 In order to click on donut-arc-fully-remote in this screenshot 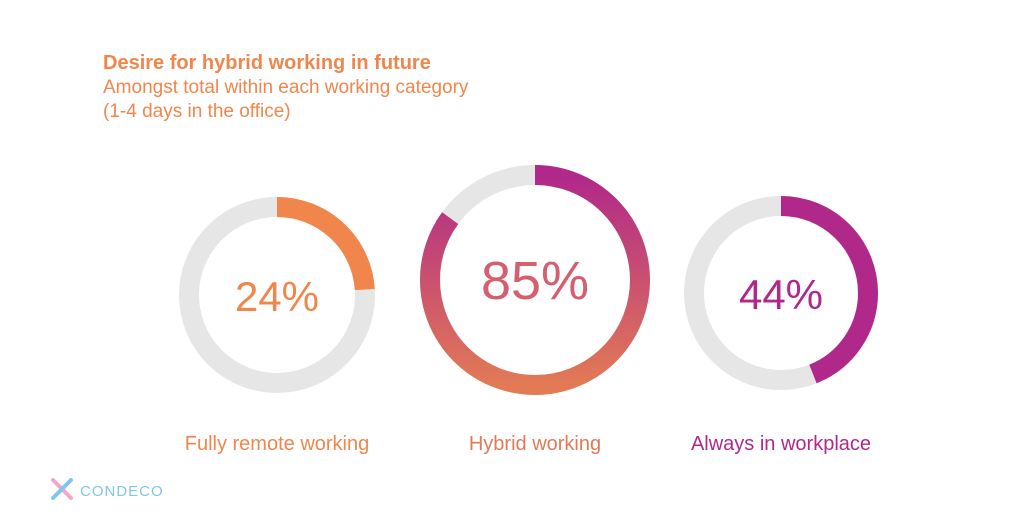, I will do `click(277, 295)`.